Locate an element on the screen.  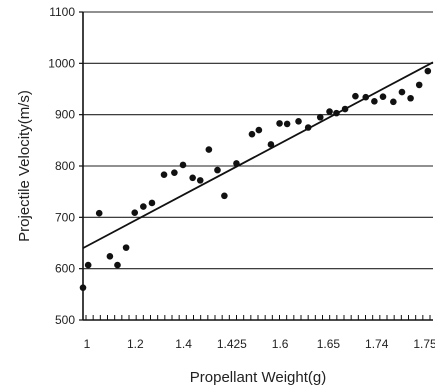
y-tick-label: 900 is located at coordinates (65, 115).